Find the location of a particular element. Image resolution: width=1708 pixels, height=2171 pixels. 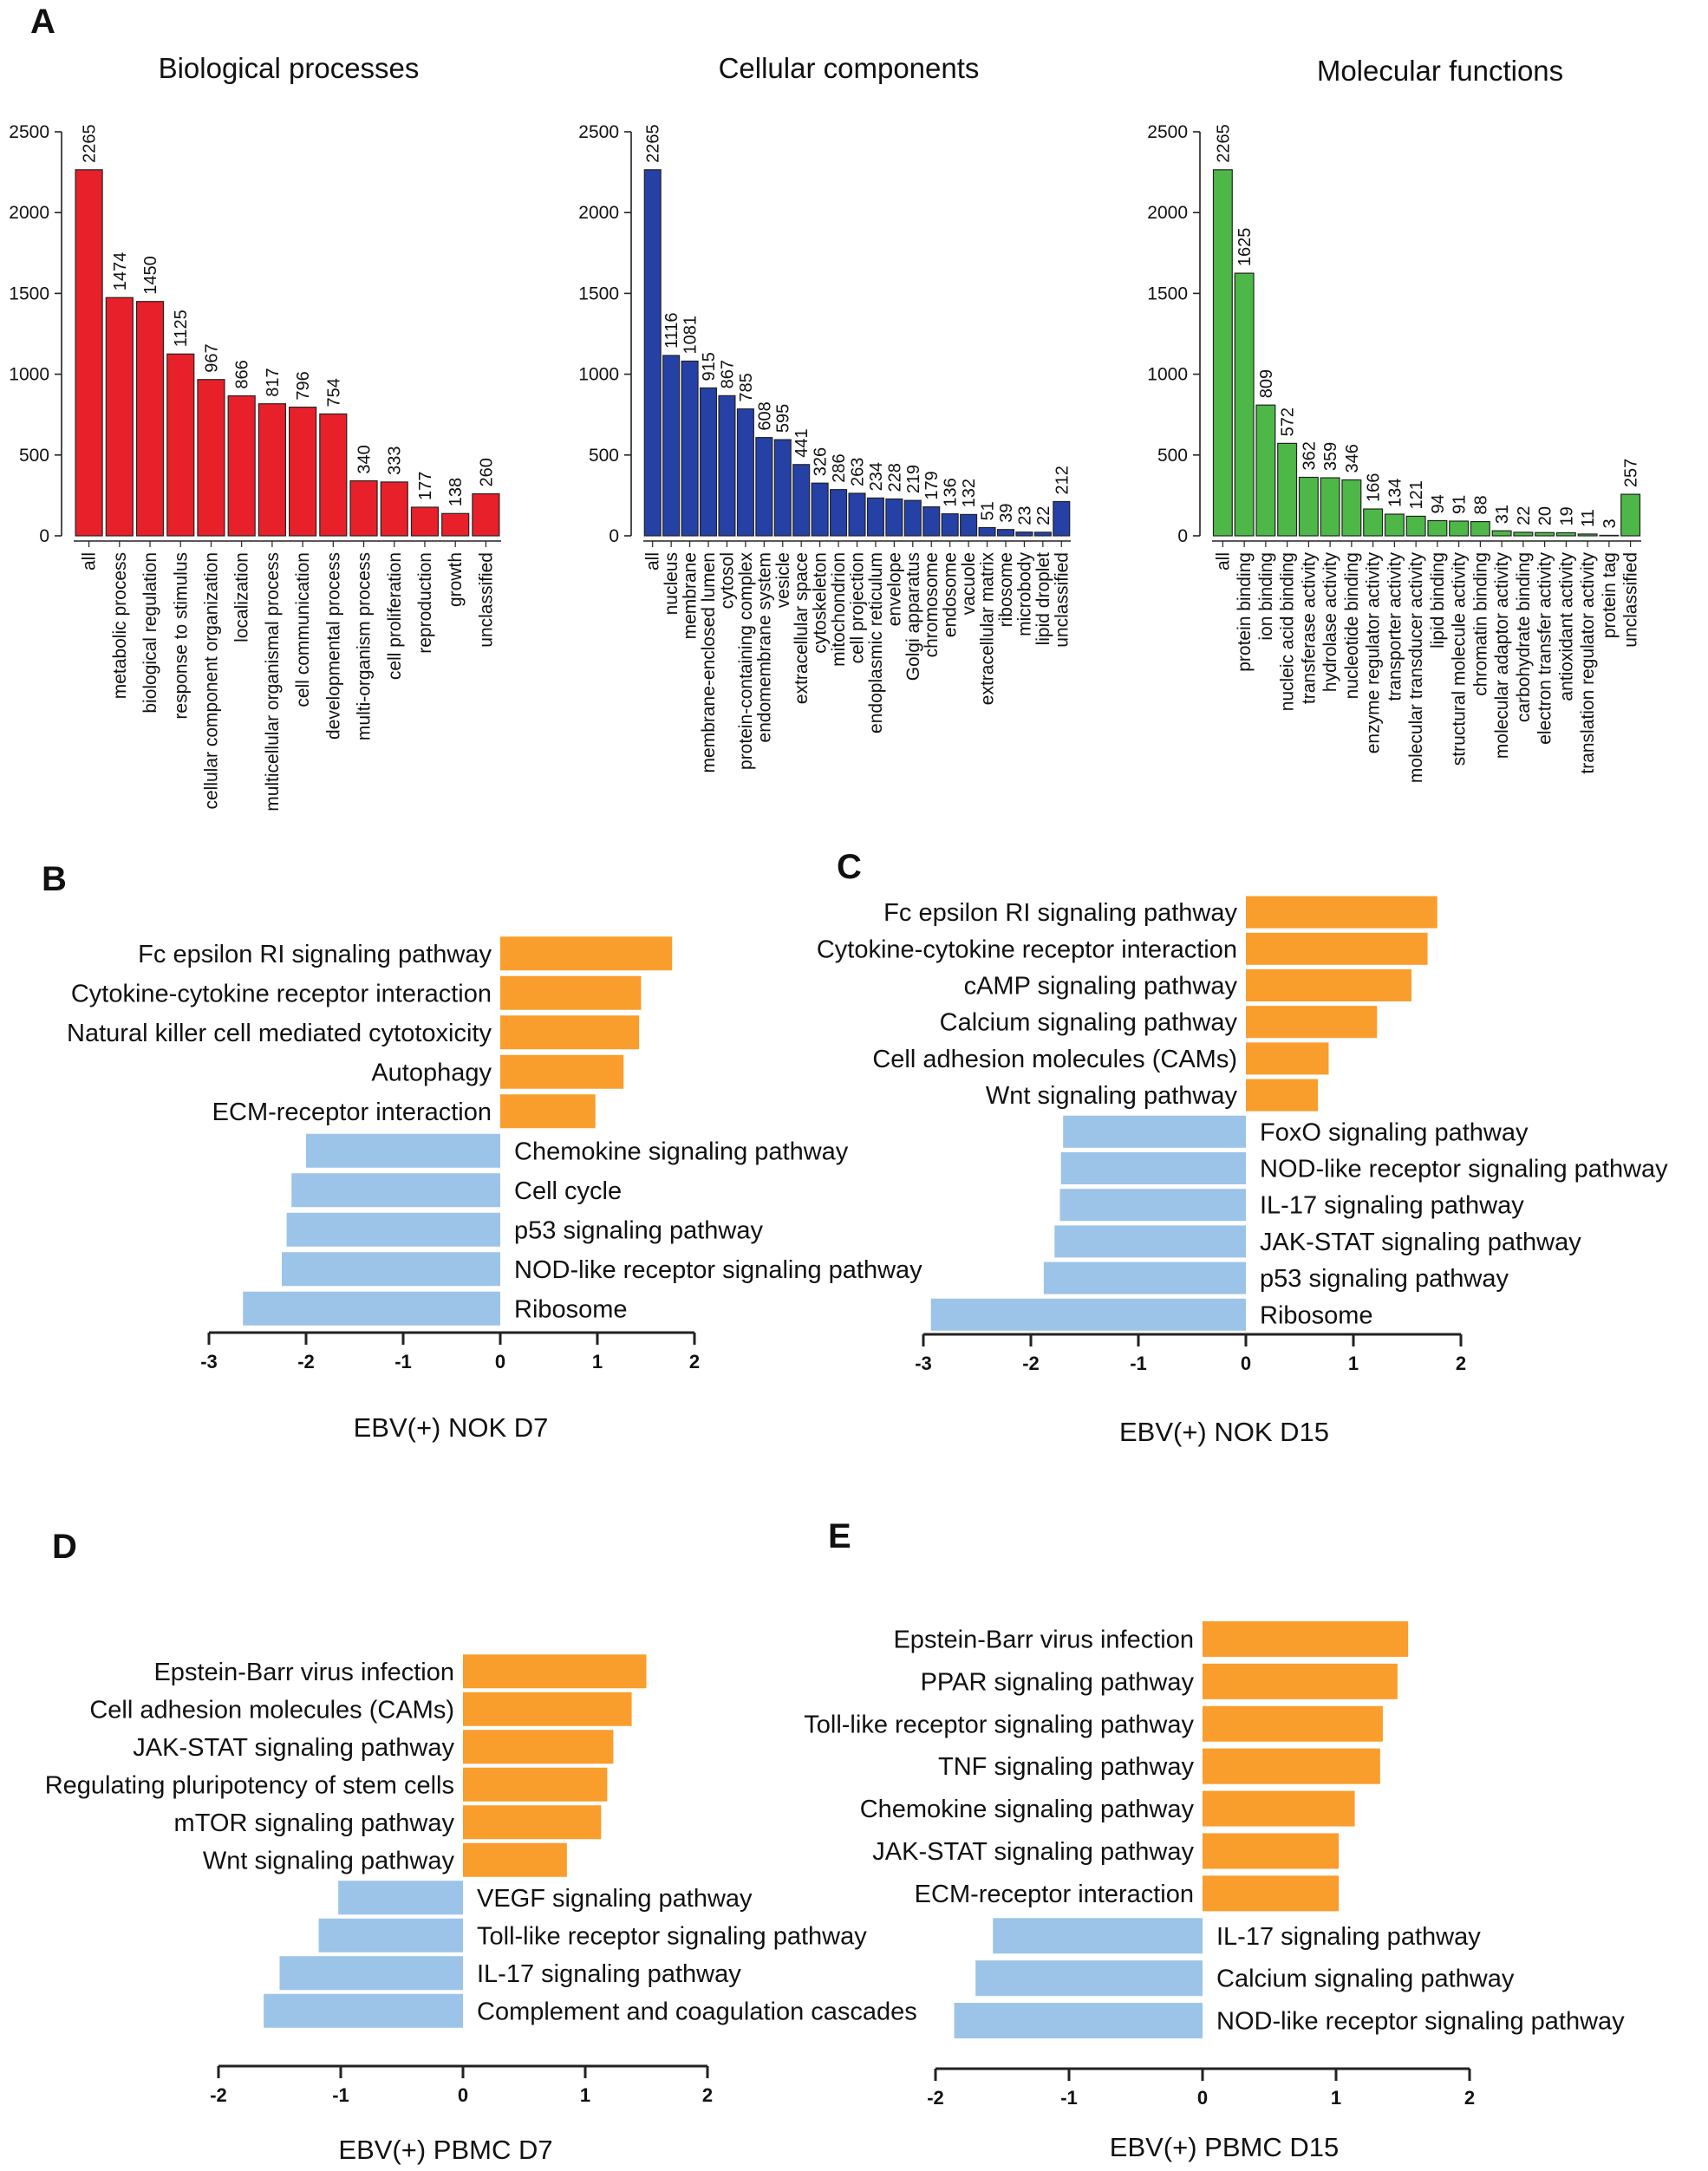

data-label-response-to-stimulus: 1125 is located at coordinates (181, 328).